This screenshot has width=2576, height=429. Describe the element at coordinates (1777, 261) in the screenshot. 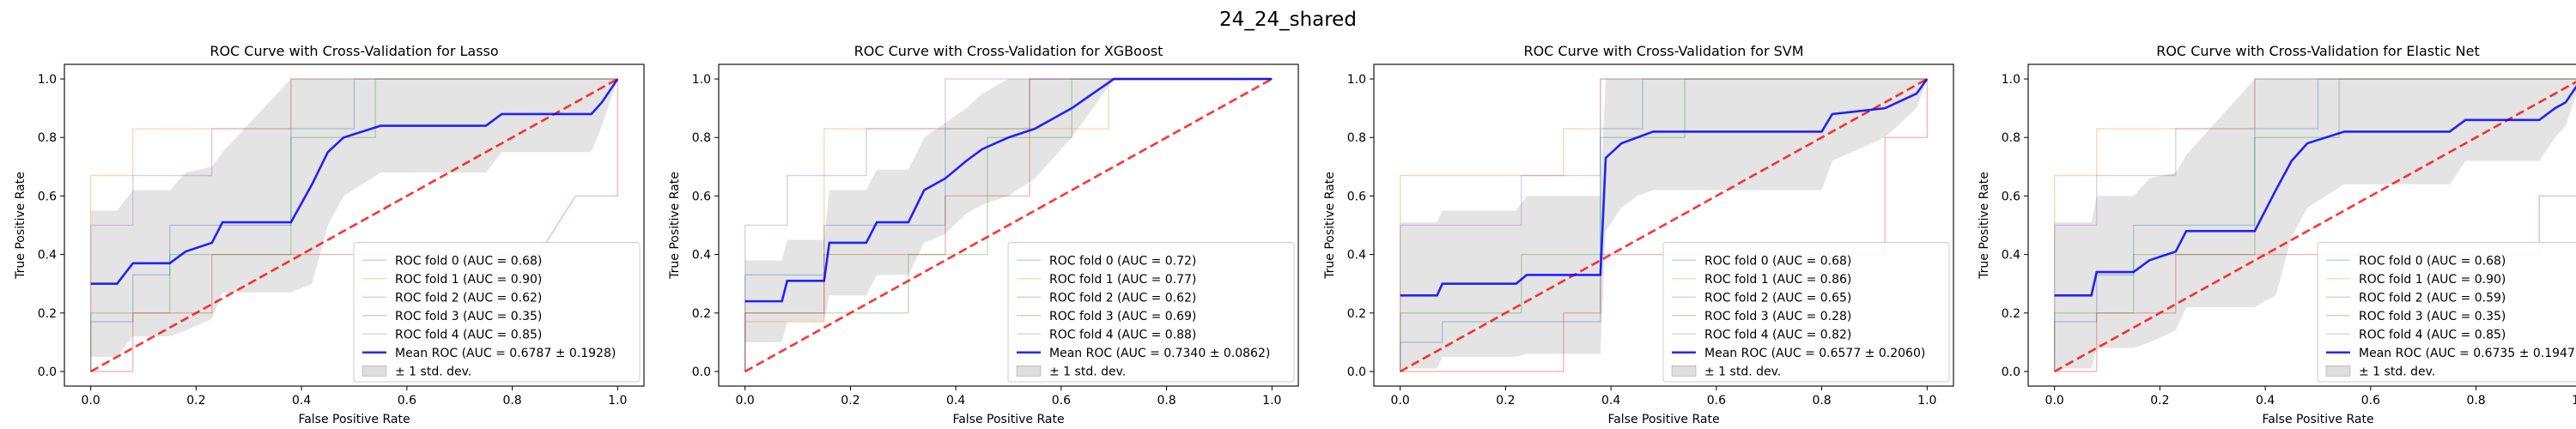

I see `legend-label: ROC fold 0 (AUC = 0.68)` at that location.